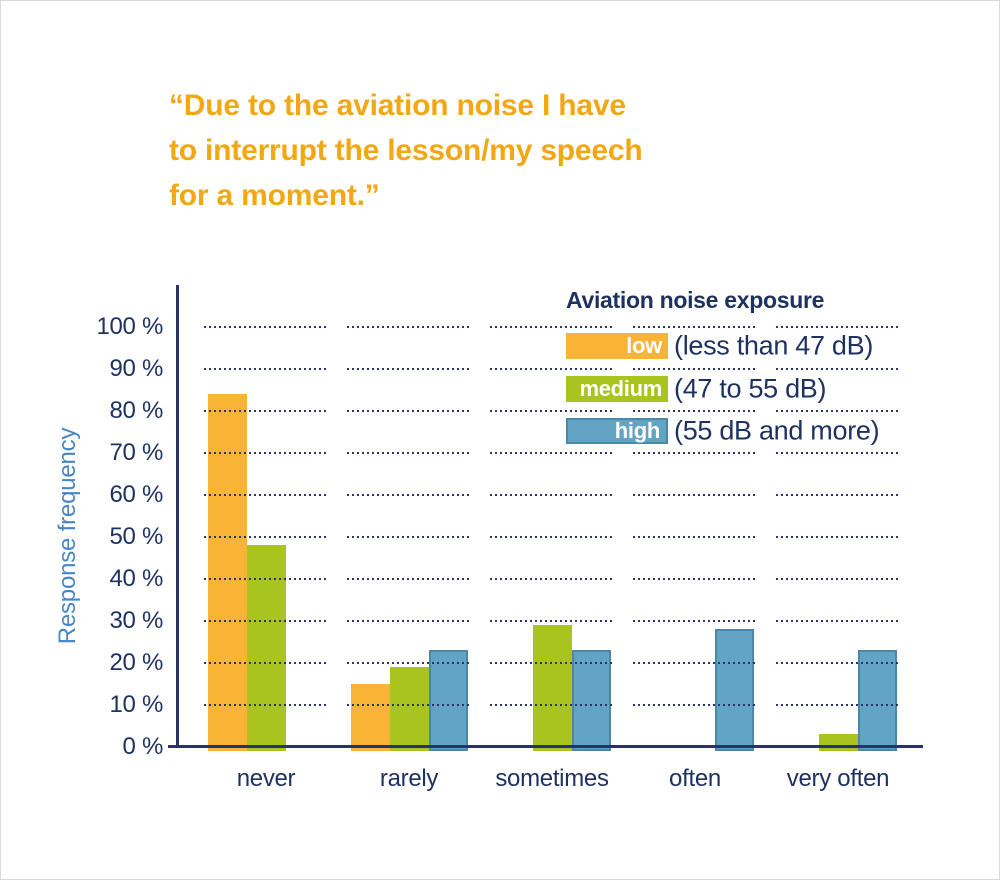 The image size is (1000, 880). What do you see at coordinates (774, 345) in the screenshot?
I see `legend-desc-low: (less than 47 dB)` at bounding box center [774, 345].